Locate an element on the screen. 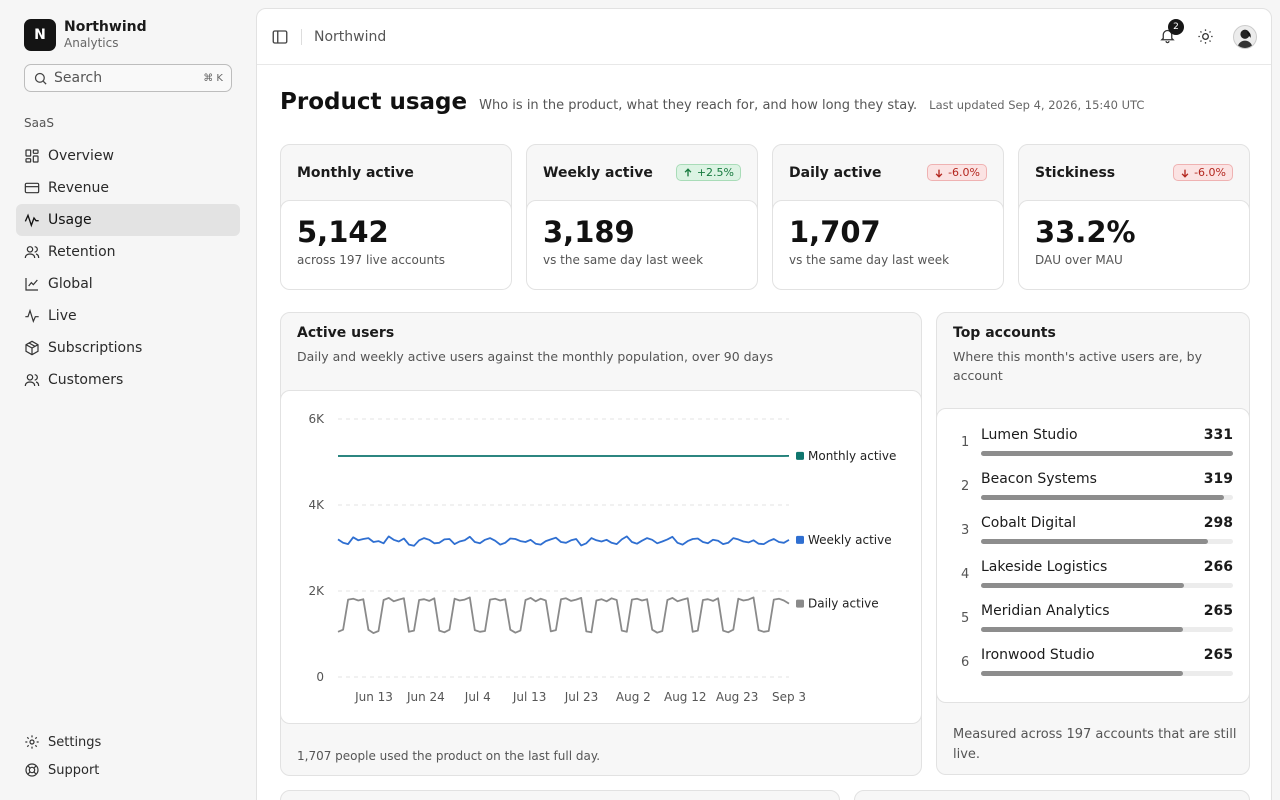 Image resolution: width=1280 pixels, height=800 pixels. sidebar-item-overview: Overview is located at coordinates (128, 156).